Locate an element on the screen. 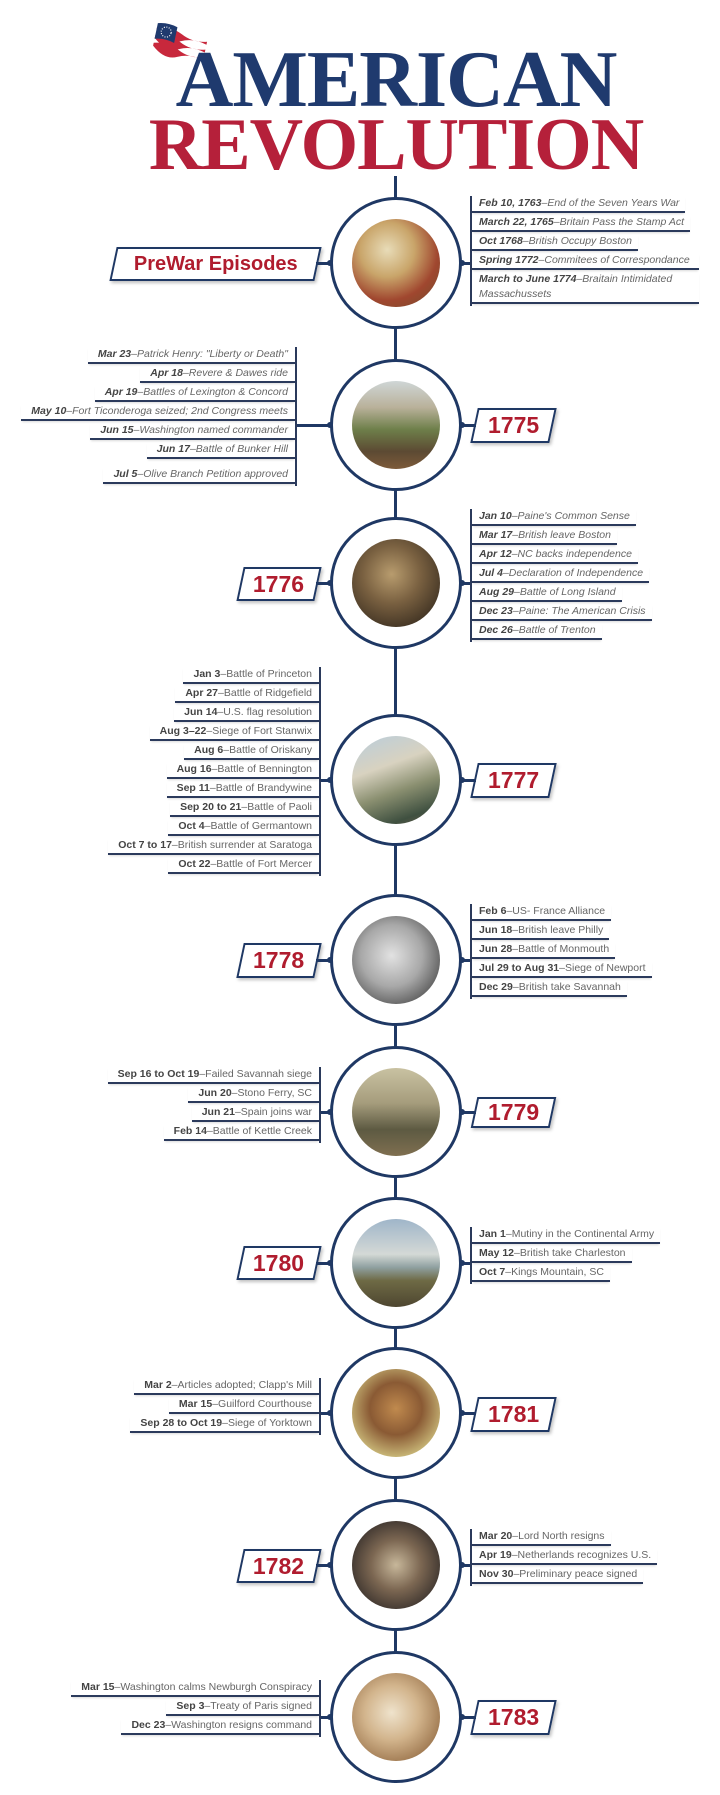  event-date: Jun 17 is located at coordinates (173, 449).